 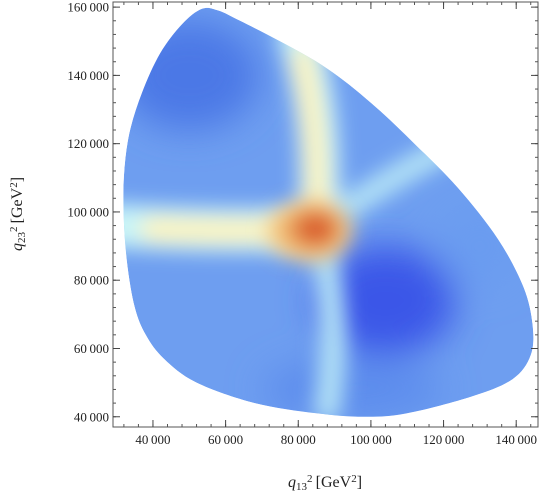 I want to click on y-tick-label: 120 000, so click(x=88, y=143).